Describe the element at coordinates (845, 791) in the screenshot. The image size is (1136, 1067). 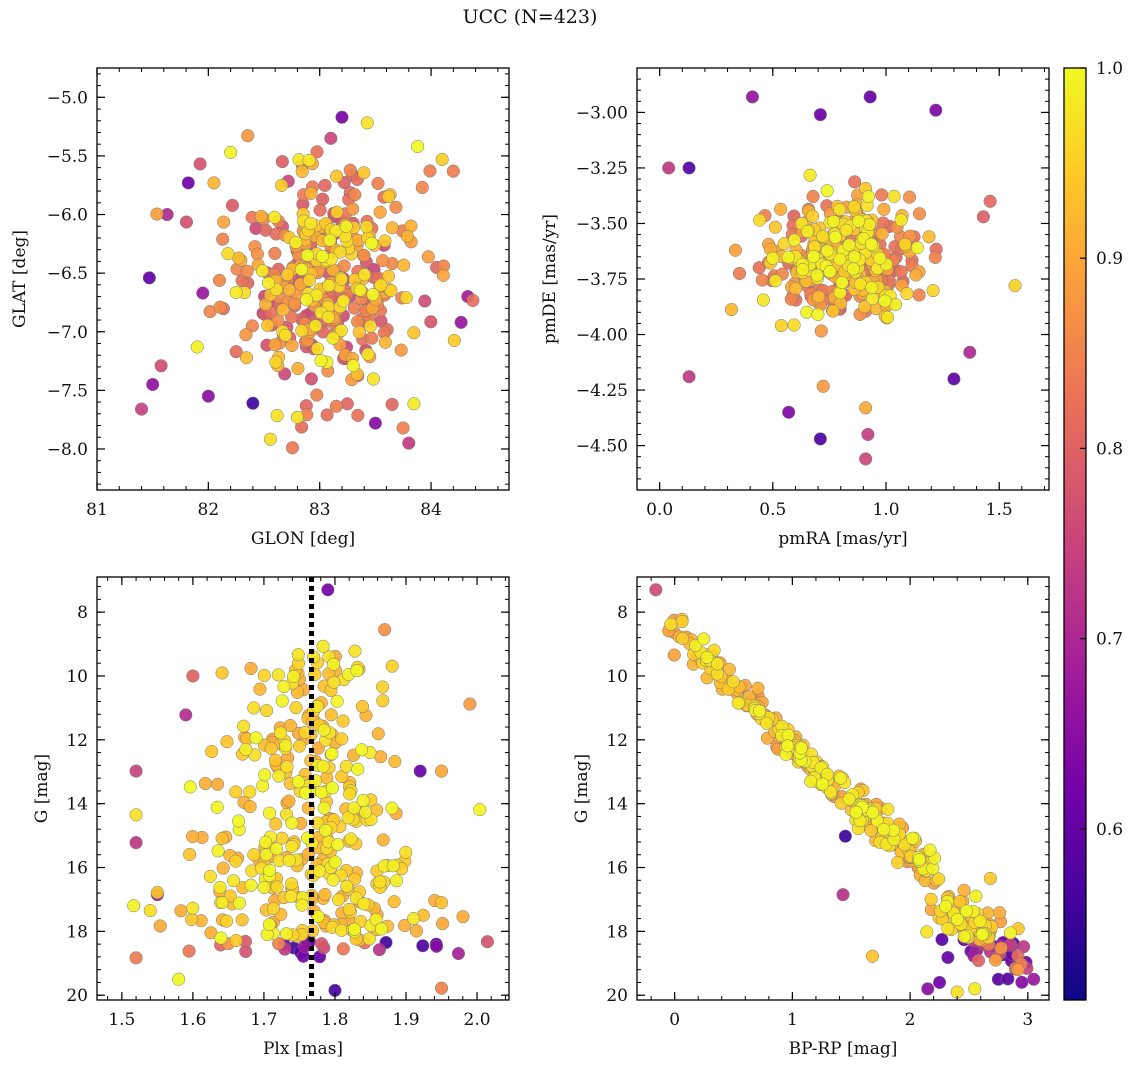
I see `points-bottom-right` at that location.